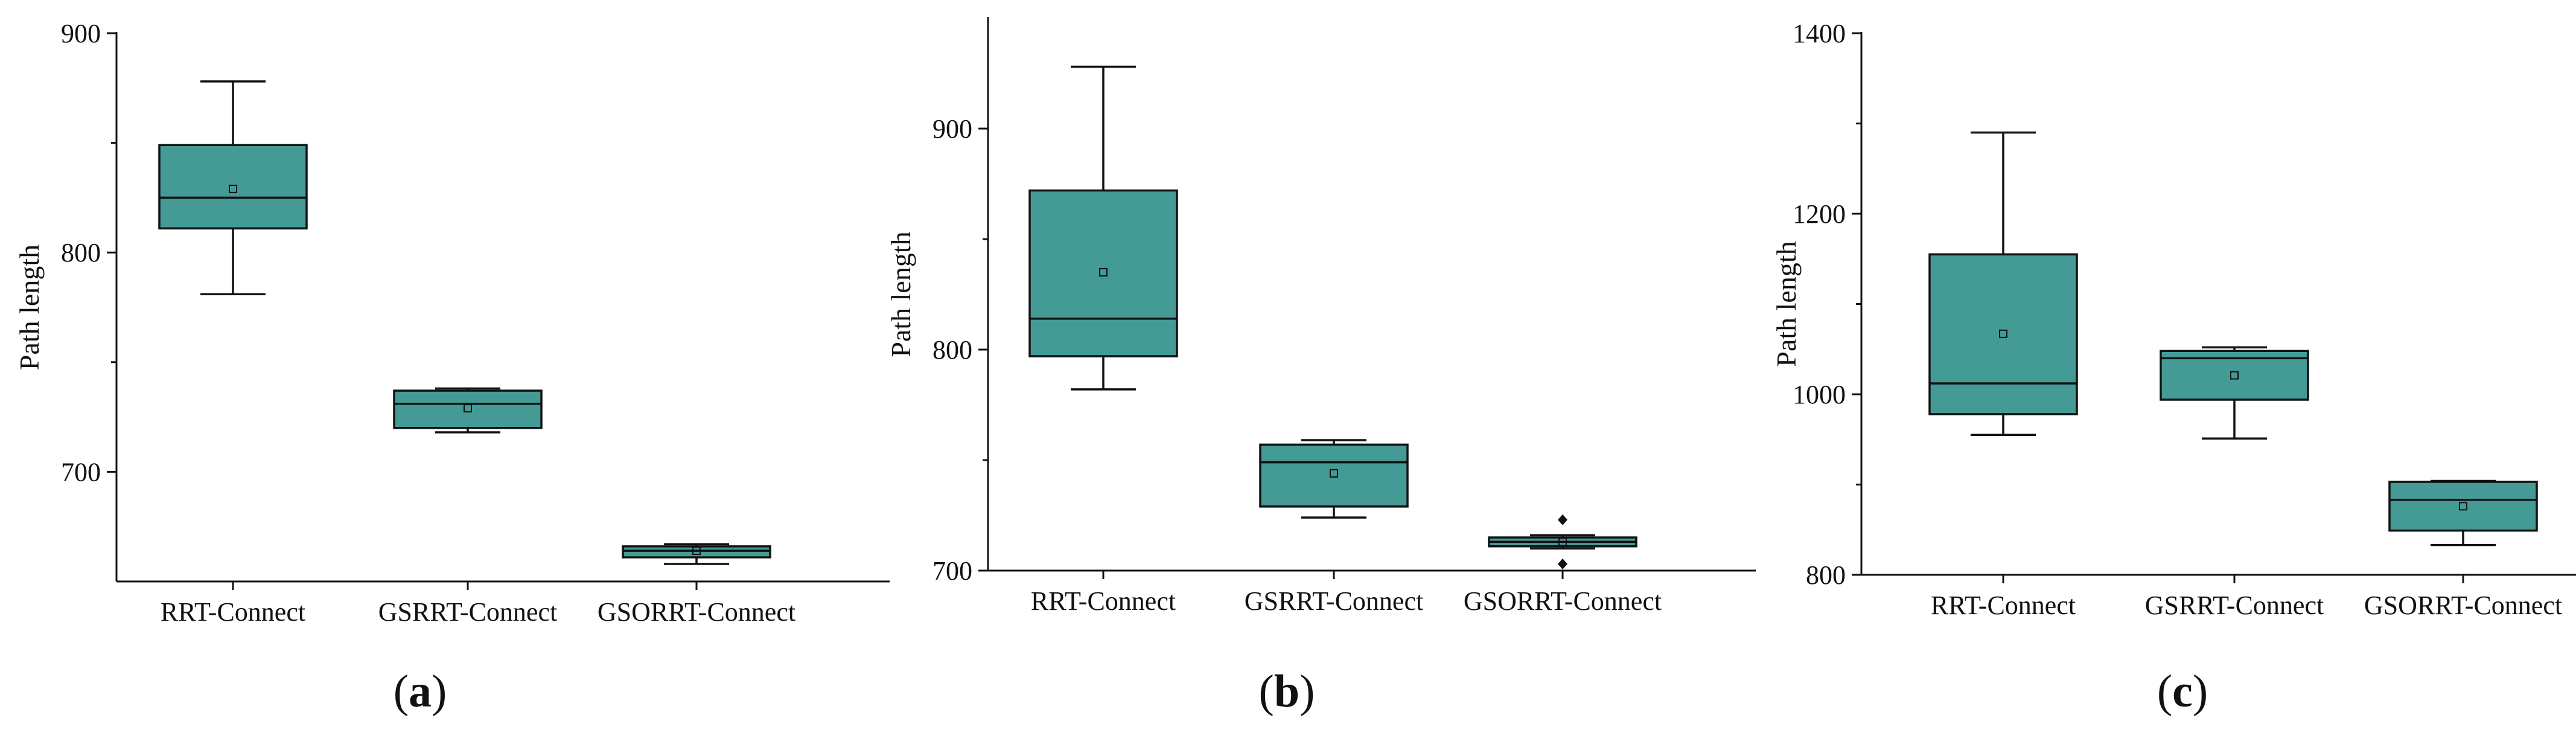  I want to click on panel-label: (a), so click(420, 691).